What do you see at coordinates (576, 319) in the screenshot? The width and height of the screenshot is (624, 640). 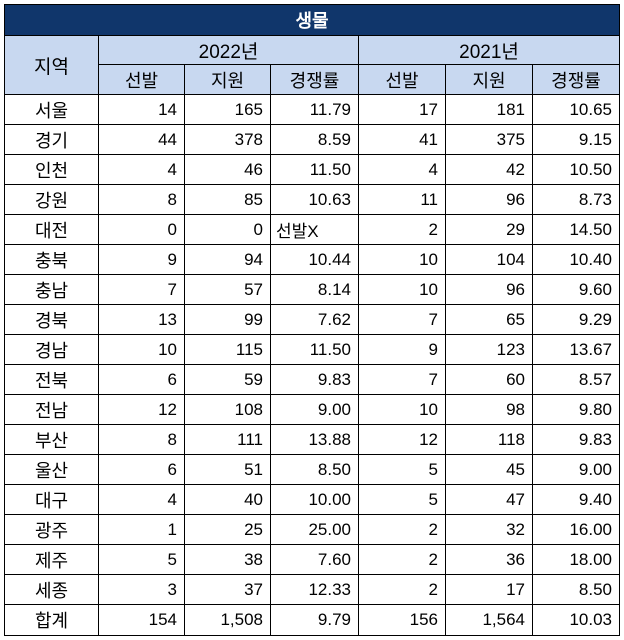 I see `ratio-2021-cell: 9.29` at bounding box center [576, 319].